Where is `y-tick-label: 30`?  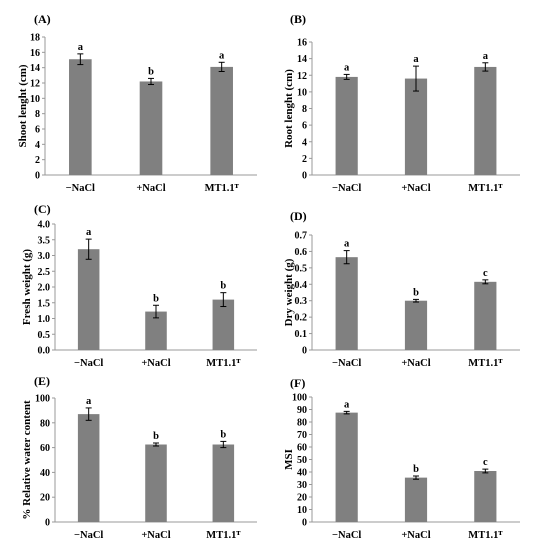
y-tick-label: 30 is located at coordinates (302, 485).